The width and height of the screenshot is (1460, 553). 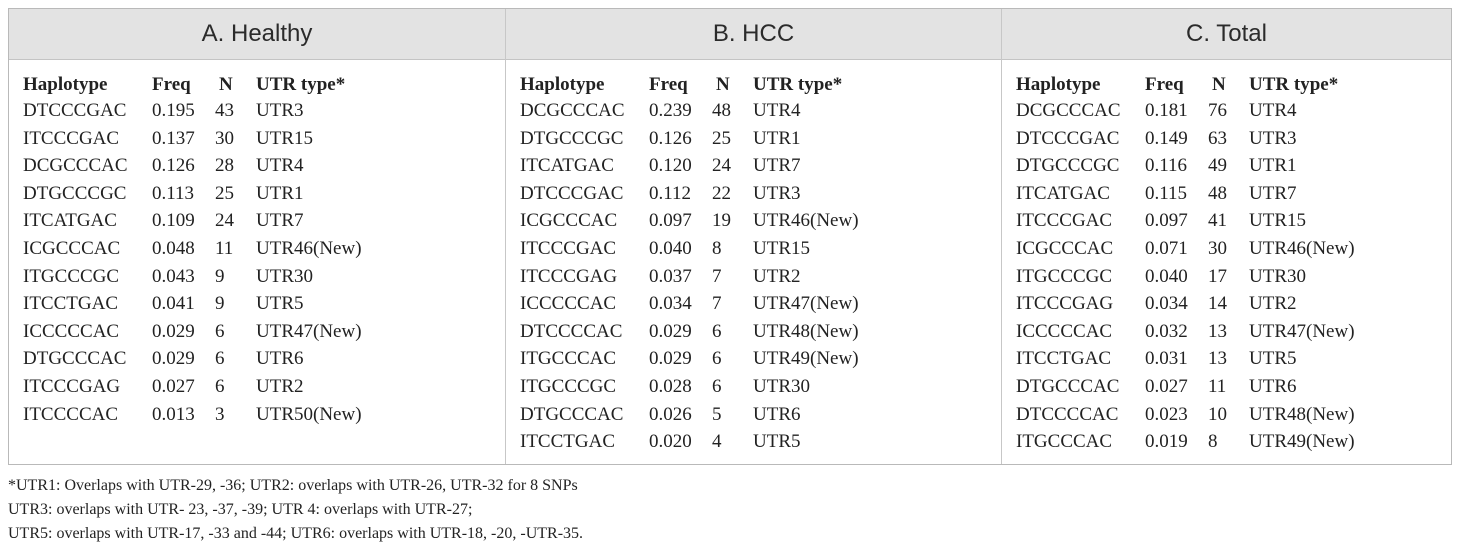 I want to click on n-cell: 9, so click(x=220, y=304).